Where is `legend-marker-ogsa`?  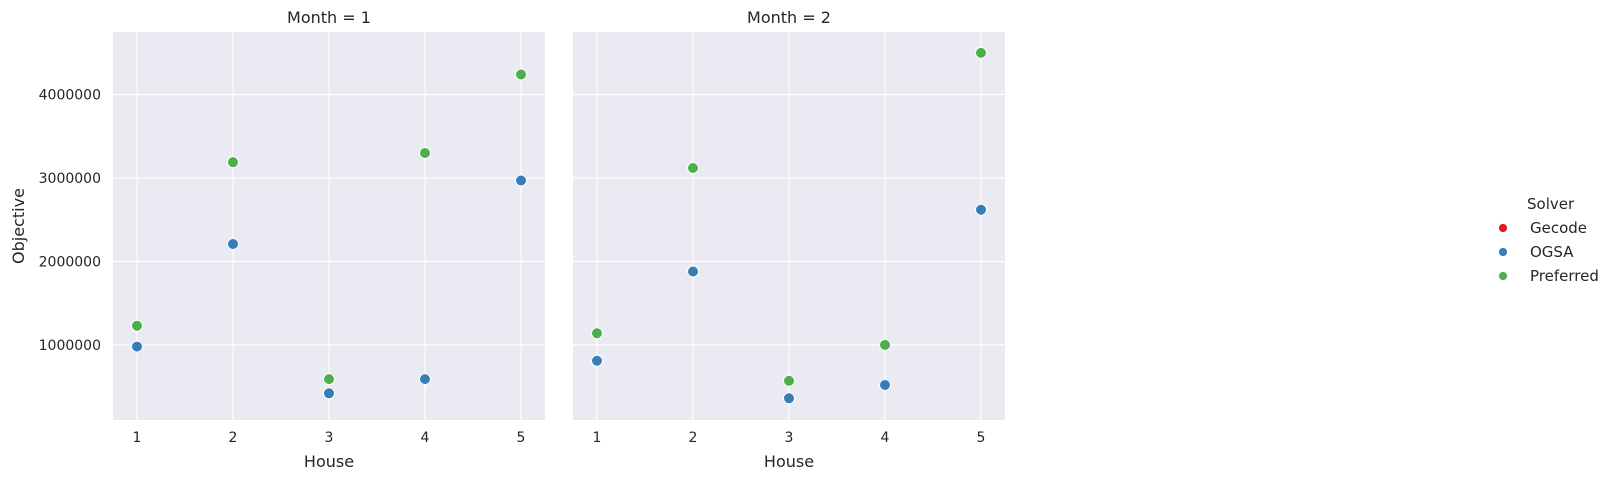 legend-marker-ogsa is located at coordinates (1503, 252).